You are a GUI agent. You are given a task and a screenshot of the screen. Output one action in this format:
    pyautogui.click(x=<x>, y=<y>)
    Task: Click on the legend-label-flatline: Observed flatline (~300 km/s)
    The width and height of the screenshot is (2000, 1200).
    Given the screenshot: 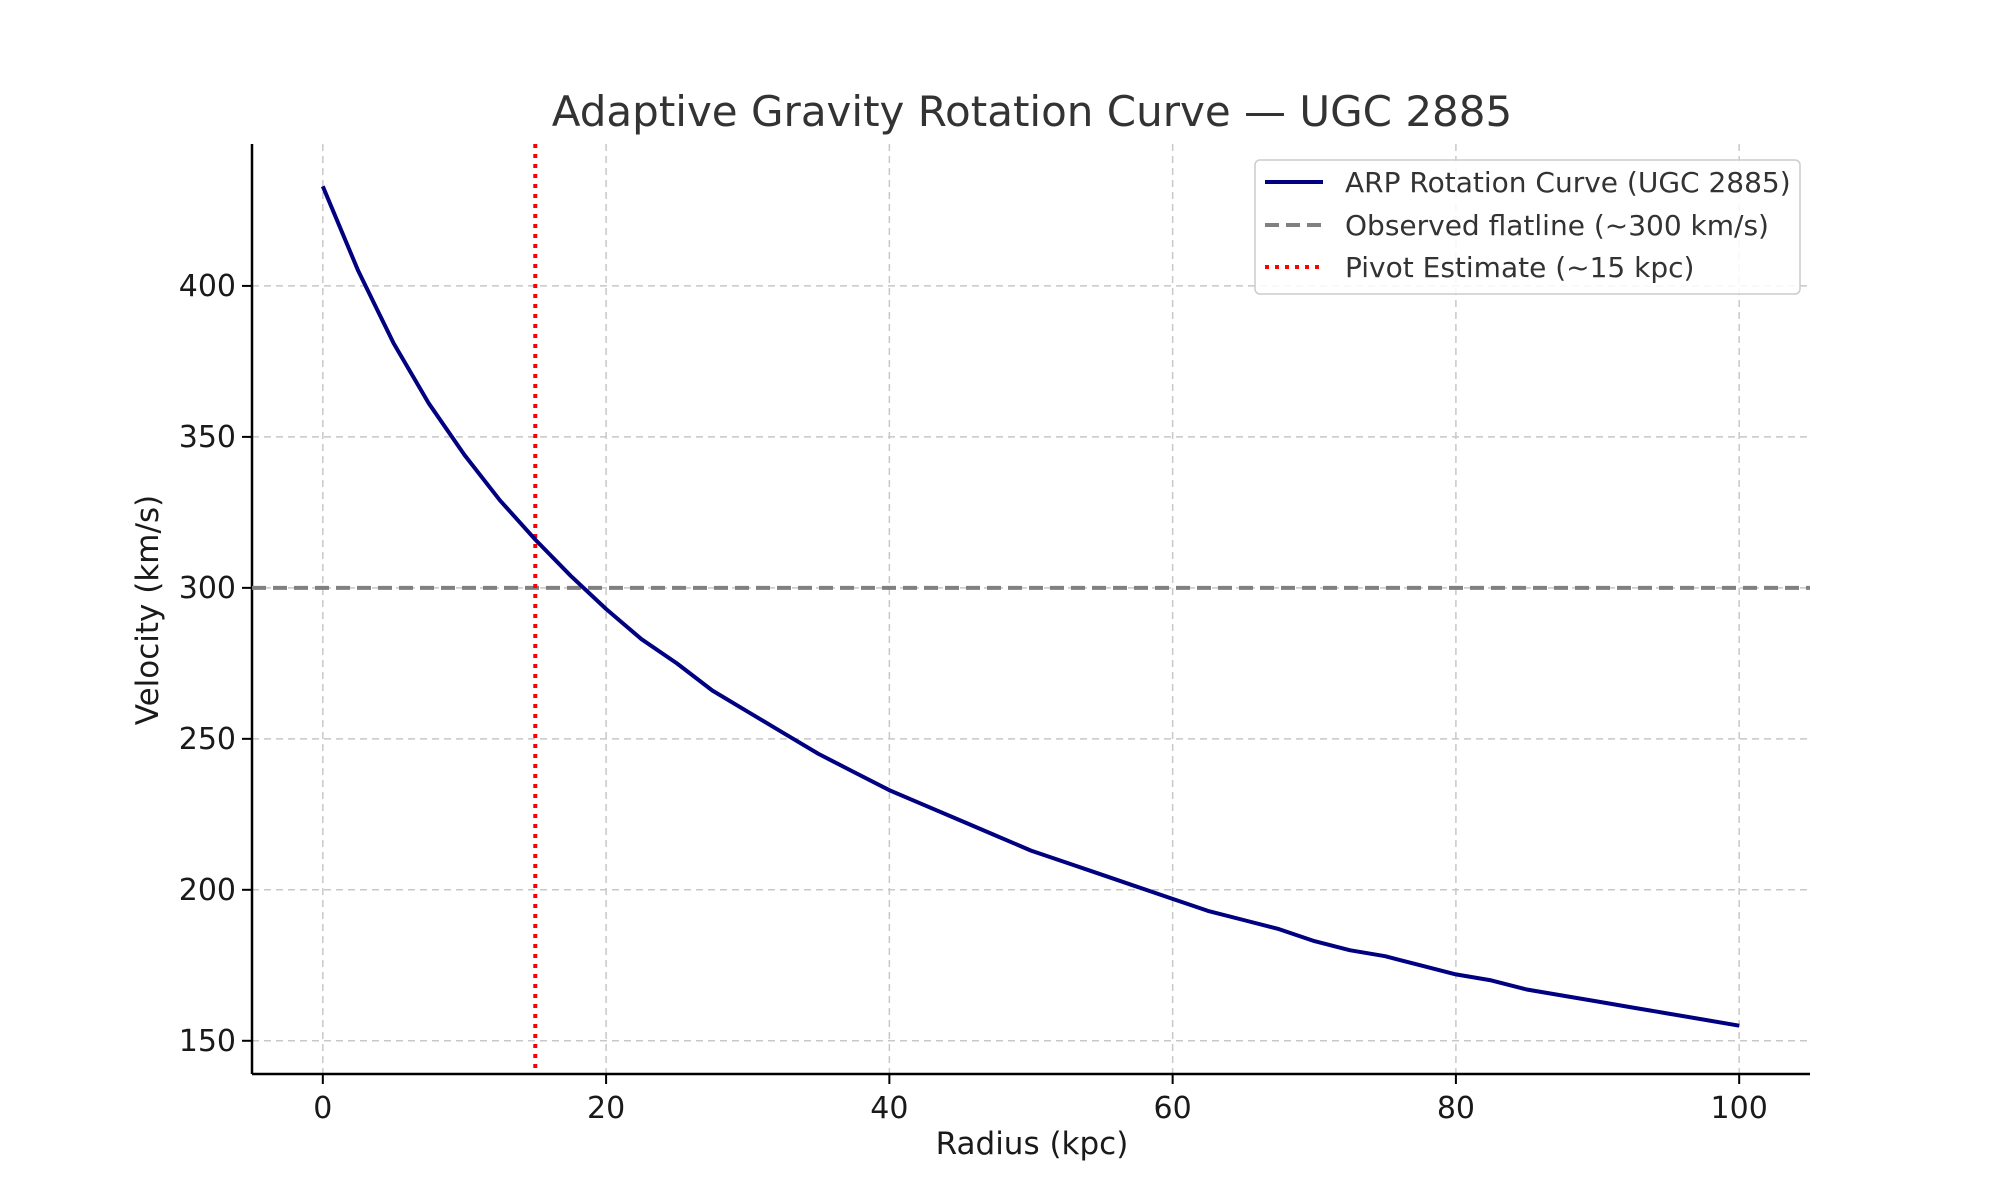 What is the action you would take?
    pyautogui.click(x=1557, y=225)
    